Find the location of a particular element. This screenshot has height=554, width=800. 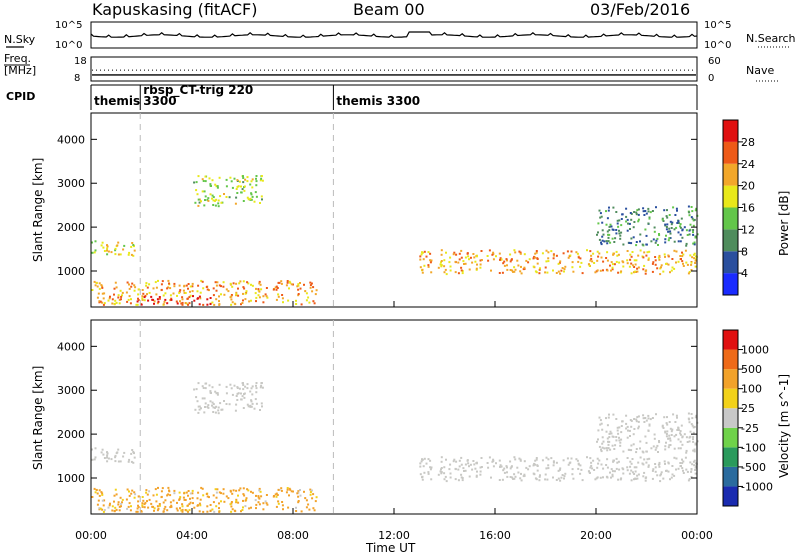

freq-left-tick-top: 18 is located at coordinates (80, 61).